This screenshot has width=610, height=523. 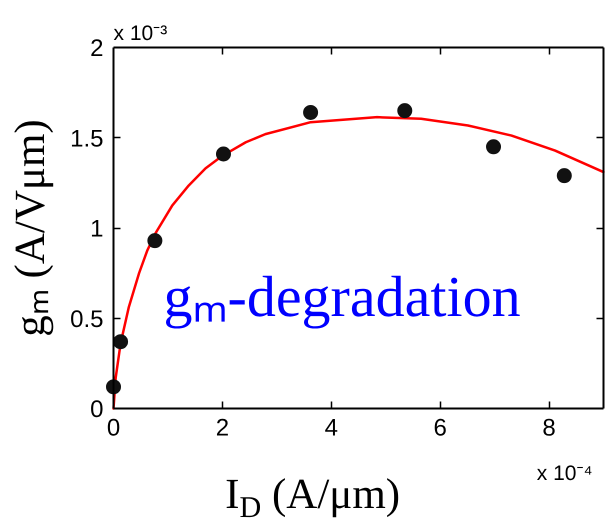 What do you see at coordinates (440, 428) in the screenshot?
I see `x-tick-label: 6` at bounding box center [440, 428].